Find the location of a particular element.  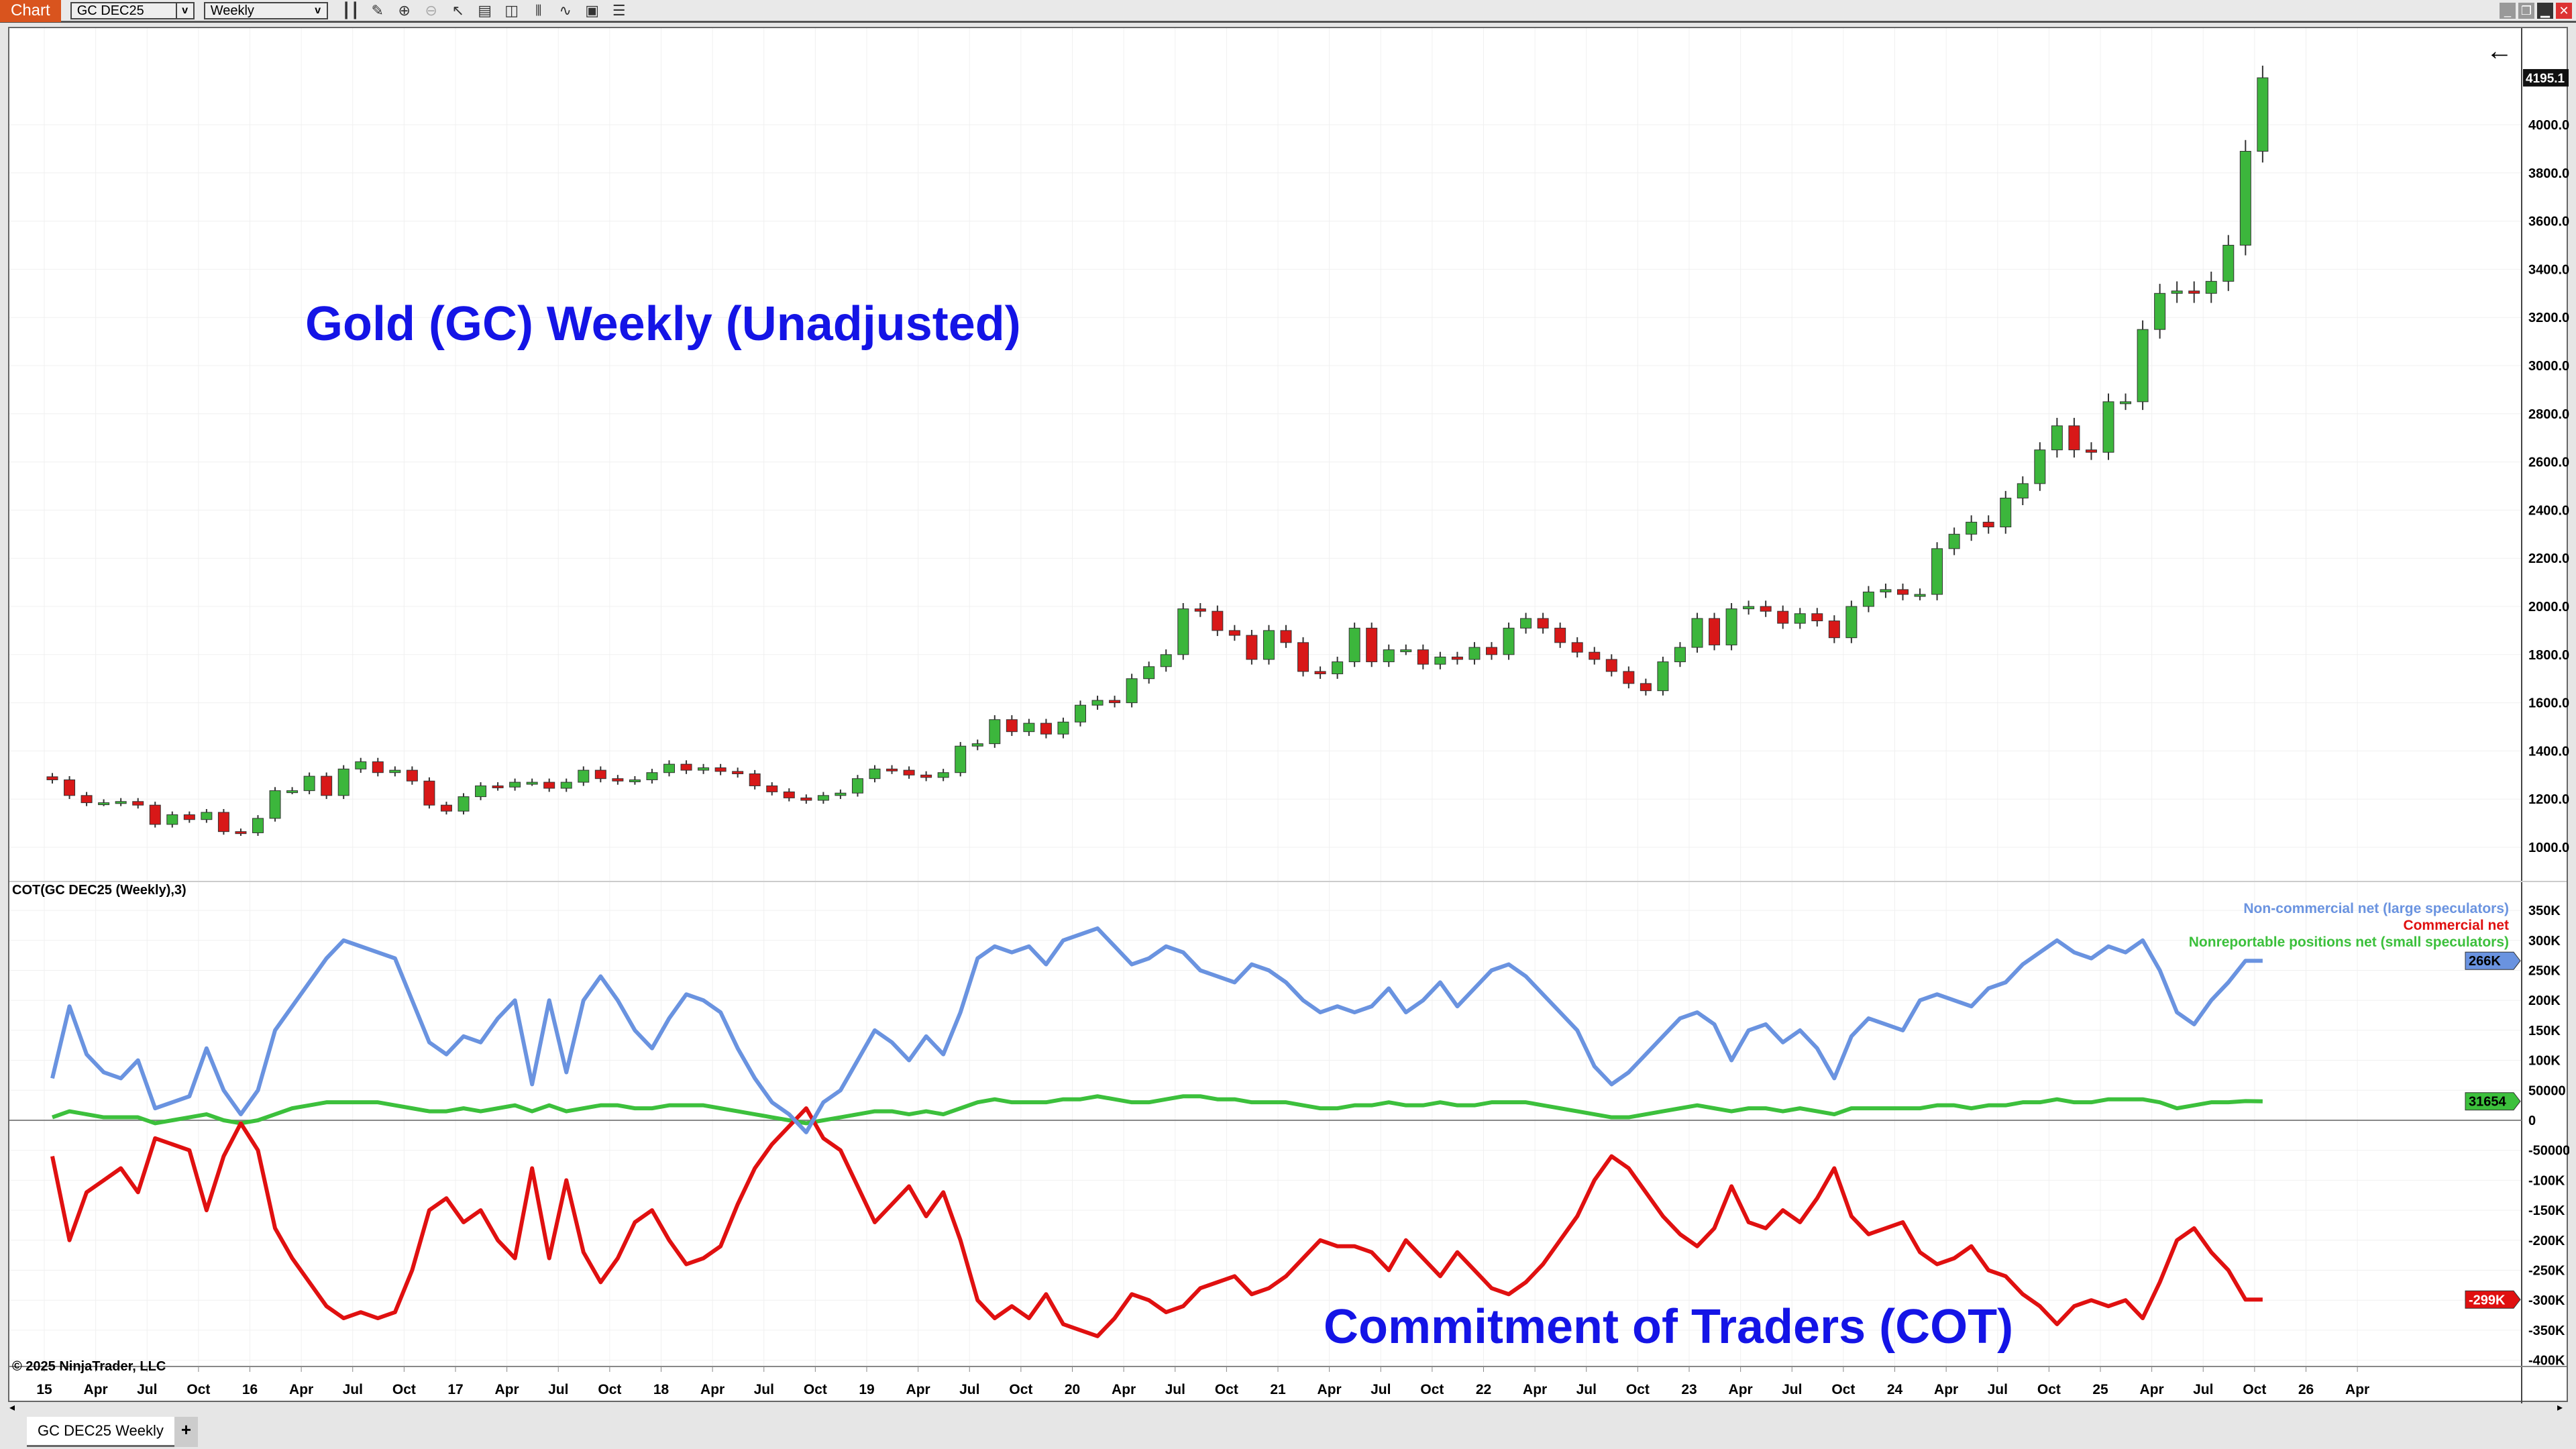

cot-last-value-tag is located at coordinates (2493, 1101).